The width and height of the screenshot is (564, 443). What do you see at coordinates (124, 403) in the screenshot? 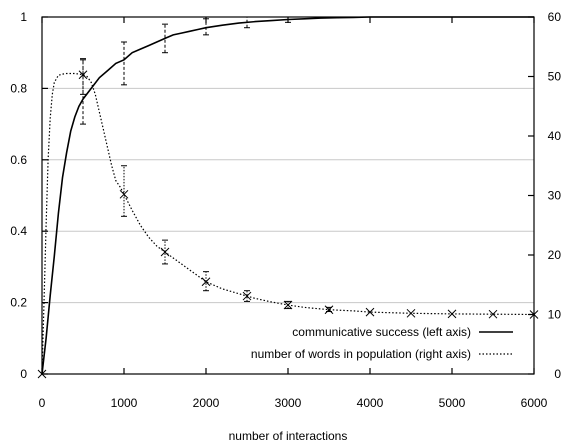
I see `x-tick-label: 1000` at bounding box center [124, 403].